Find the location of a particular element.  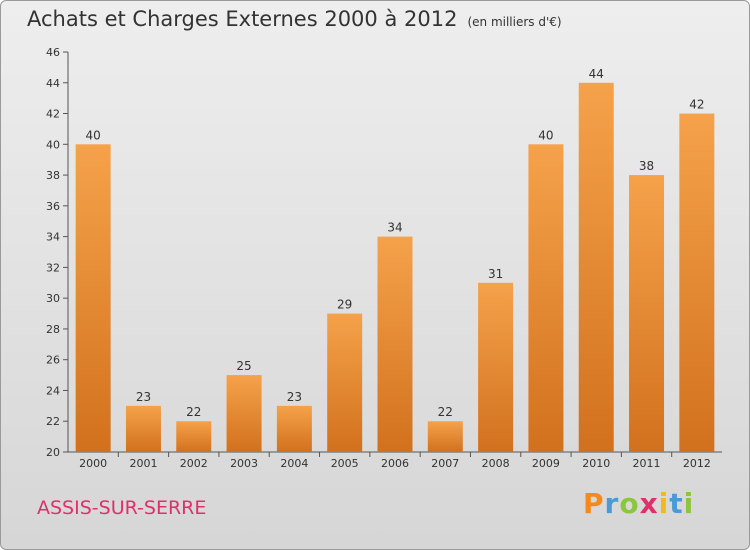

y-tick-label: 32 is located at coordinates (53, 267).